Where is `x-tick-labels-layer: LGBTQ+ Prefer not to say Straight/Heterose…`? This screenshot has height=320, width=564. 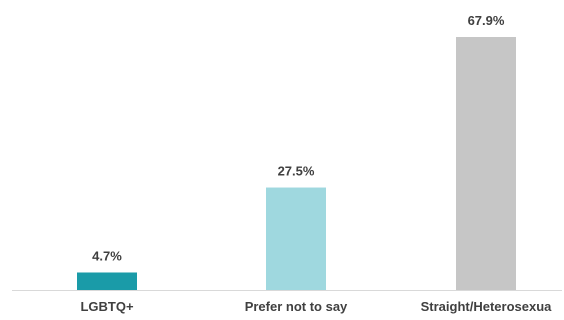 x-tick-labels-layer: LGBTQ+ Prefer not to say Straight/Heterose… is located at coordinates (316, 306).